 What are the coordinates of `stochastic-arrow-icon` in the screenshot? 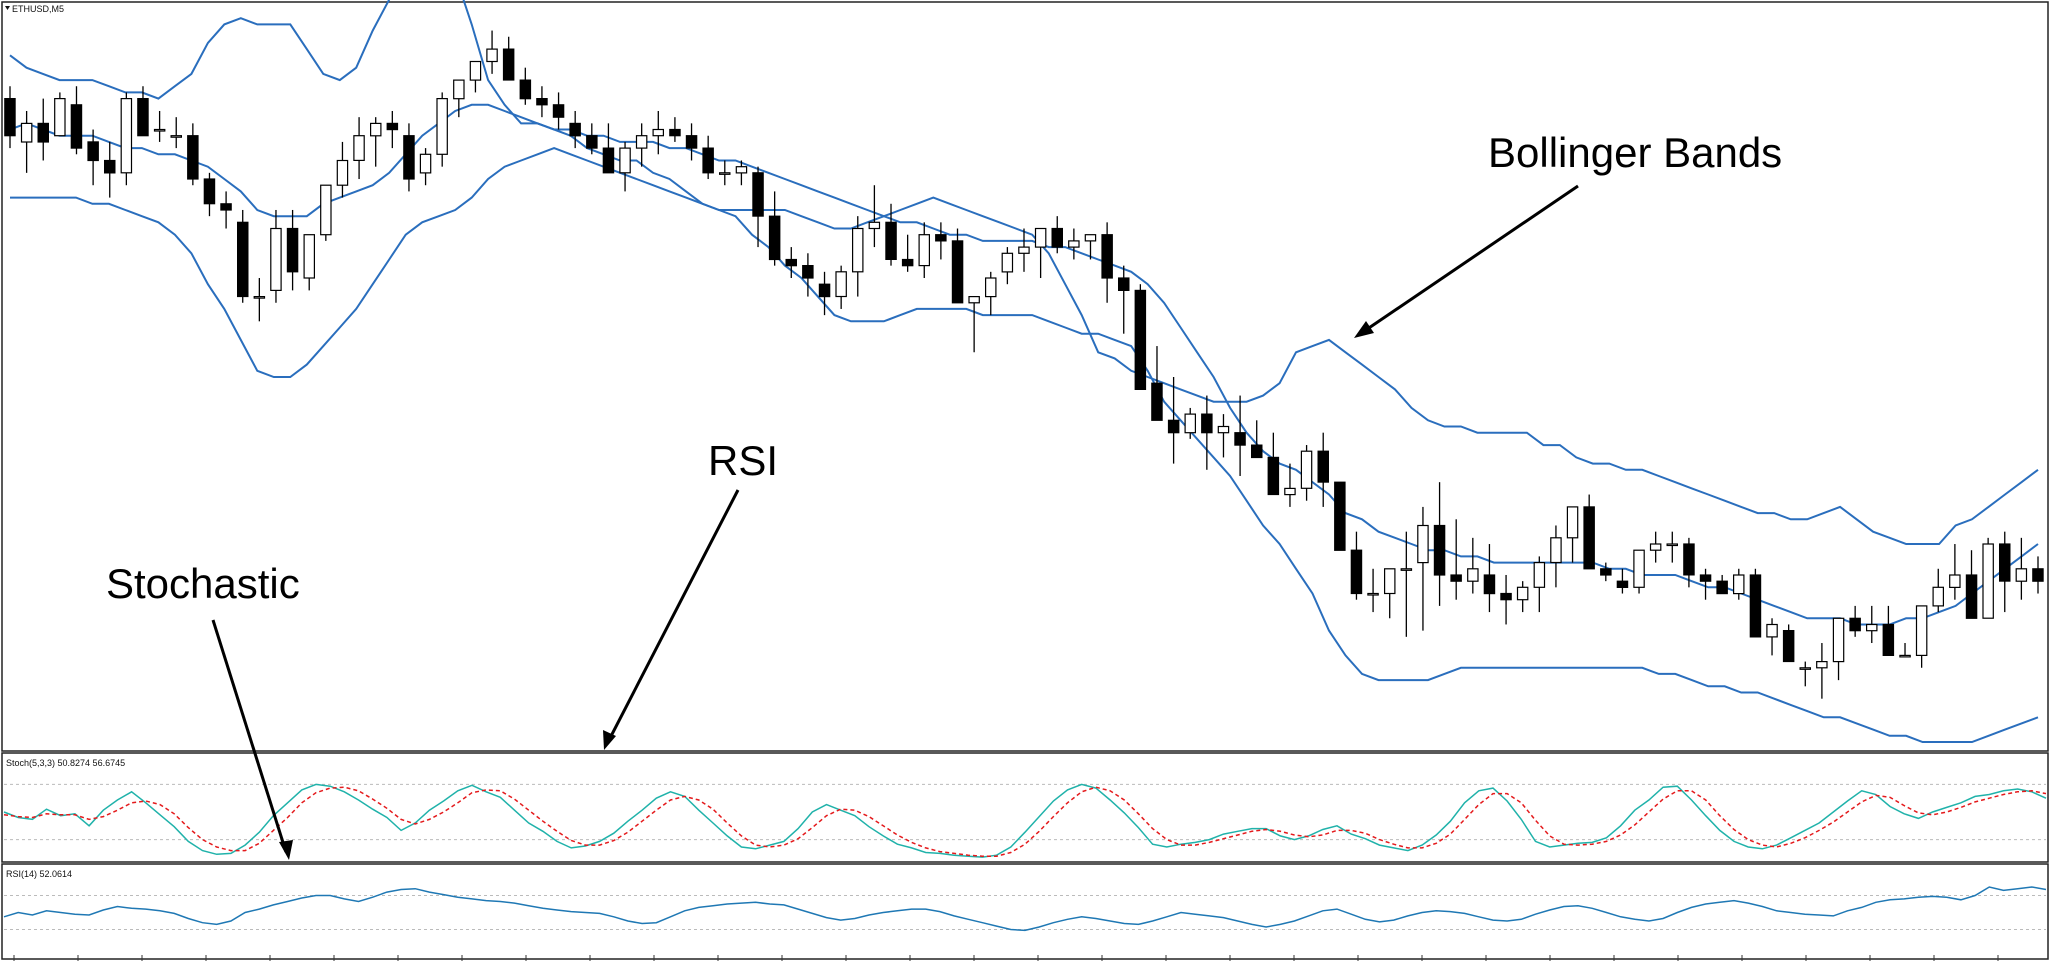 It's located at (286, 850).